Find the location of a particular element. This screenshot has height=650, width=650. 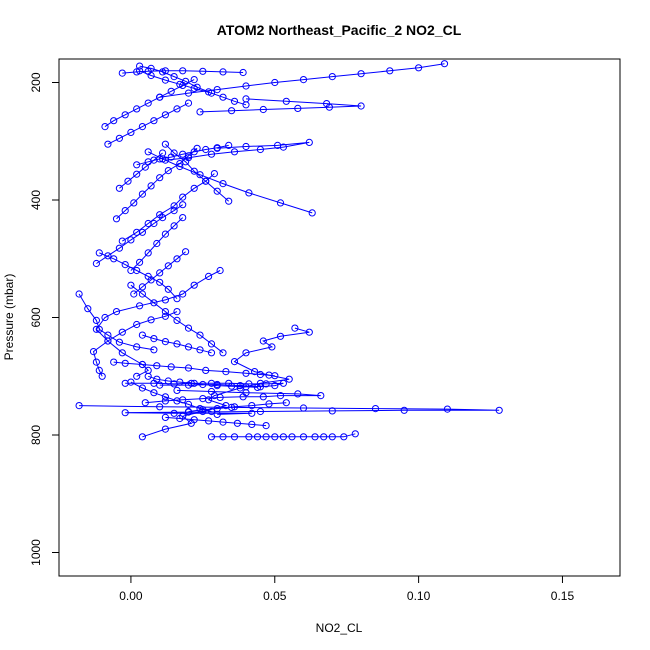

x-tick-label: 0.00 is located at coordinates (131, 596).